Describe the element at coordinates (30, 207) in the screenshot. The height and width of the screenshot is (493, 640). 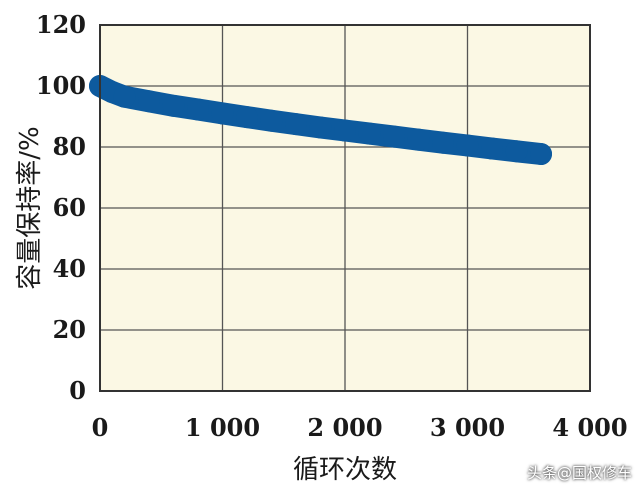
I see `y-axis-title: 容量保持率/%` at that location.